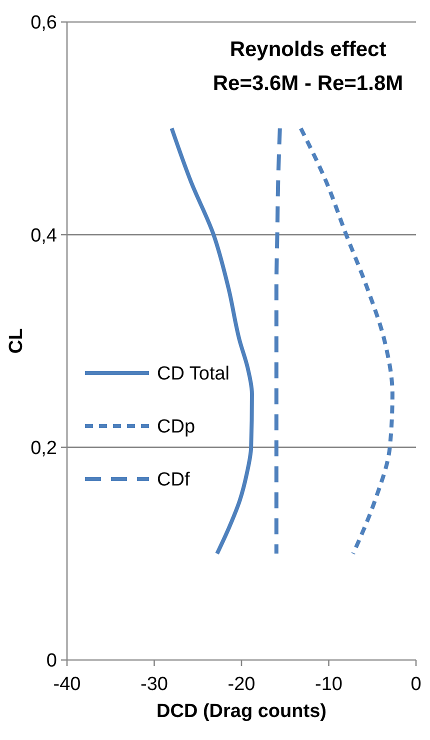 The image size is (430, 740). Describe the element at coordinates (43, 448) in the screenshot. I see `y-tick-label: 0,2` at that location.